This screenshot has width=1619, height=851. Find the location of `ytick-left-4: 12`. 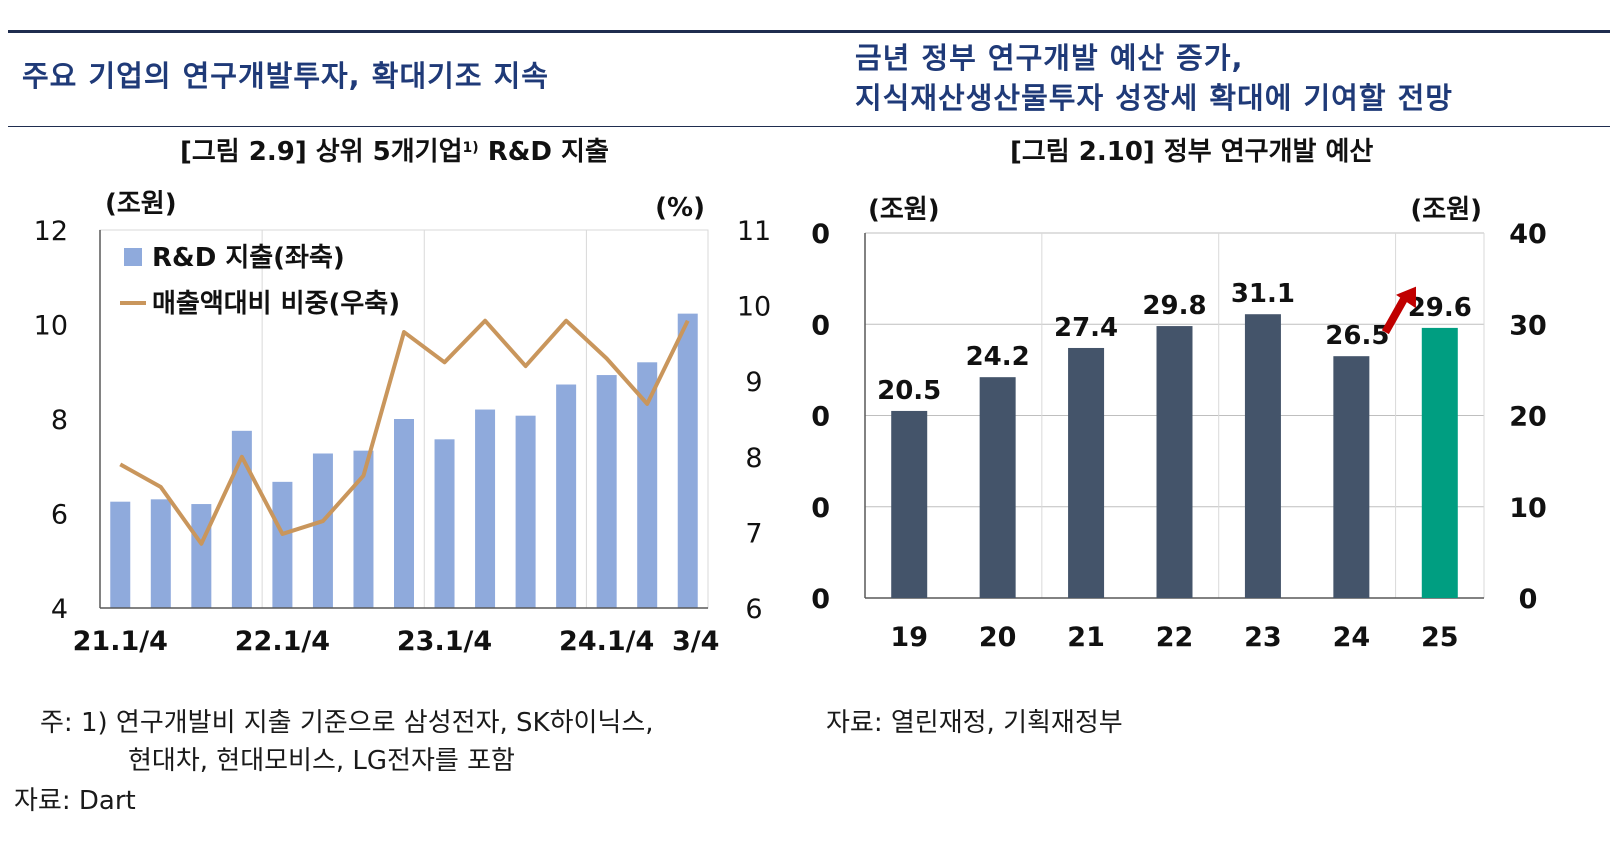

ytick-left-4: 12 is located at coordinates (51, 231).